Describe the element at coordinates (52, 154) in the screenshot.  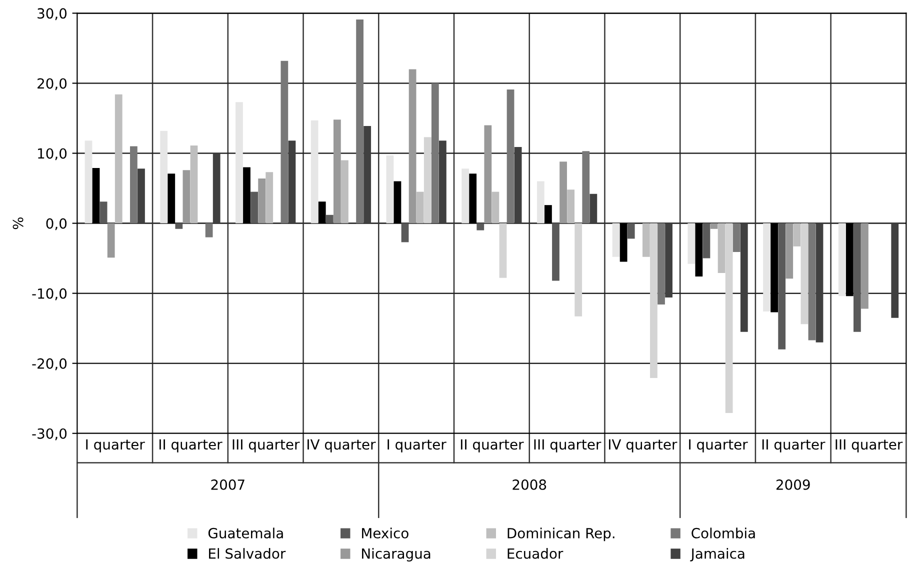
I see `y-tick-label: 10,0` at that location.